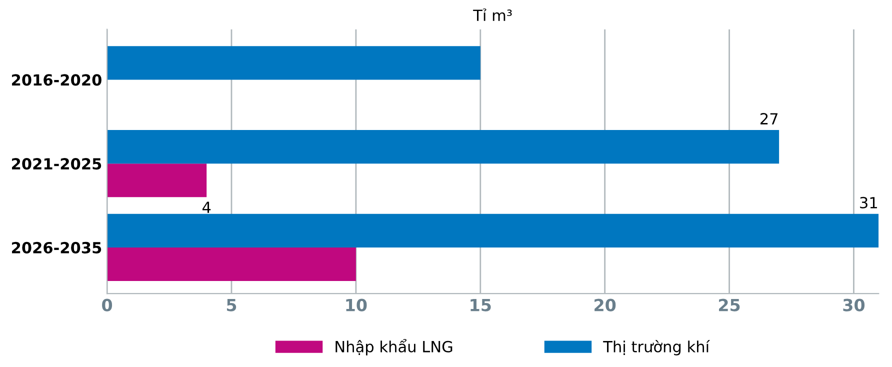  What do you see at coordinates (656, 348) in the screenshot?
I see `legend-label: Thị trường khí` at bounding box center [656, 348].